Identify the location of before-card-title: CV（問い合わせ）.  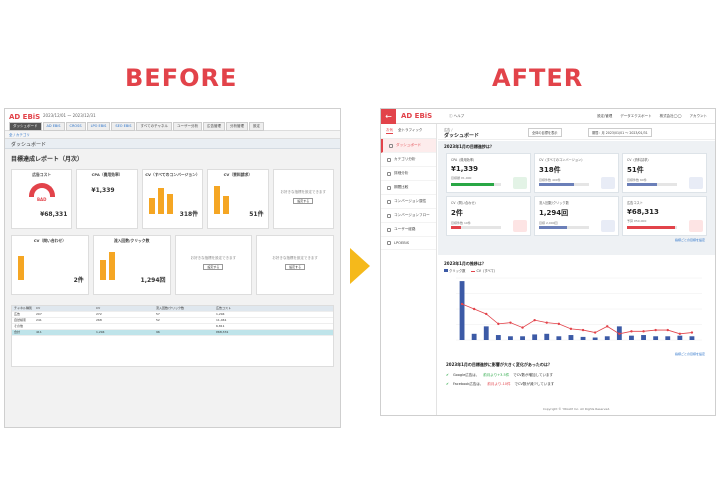
(50, 240).